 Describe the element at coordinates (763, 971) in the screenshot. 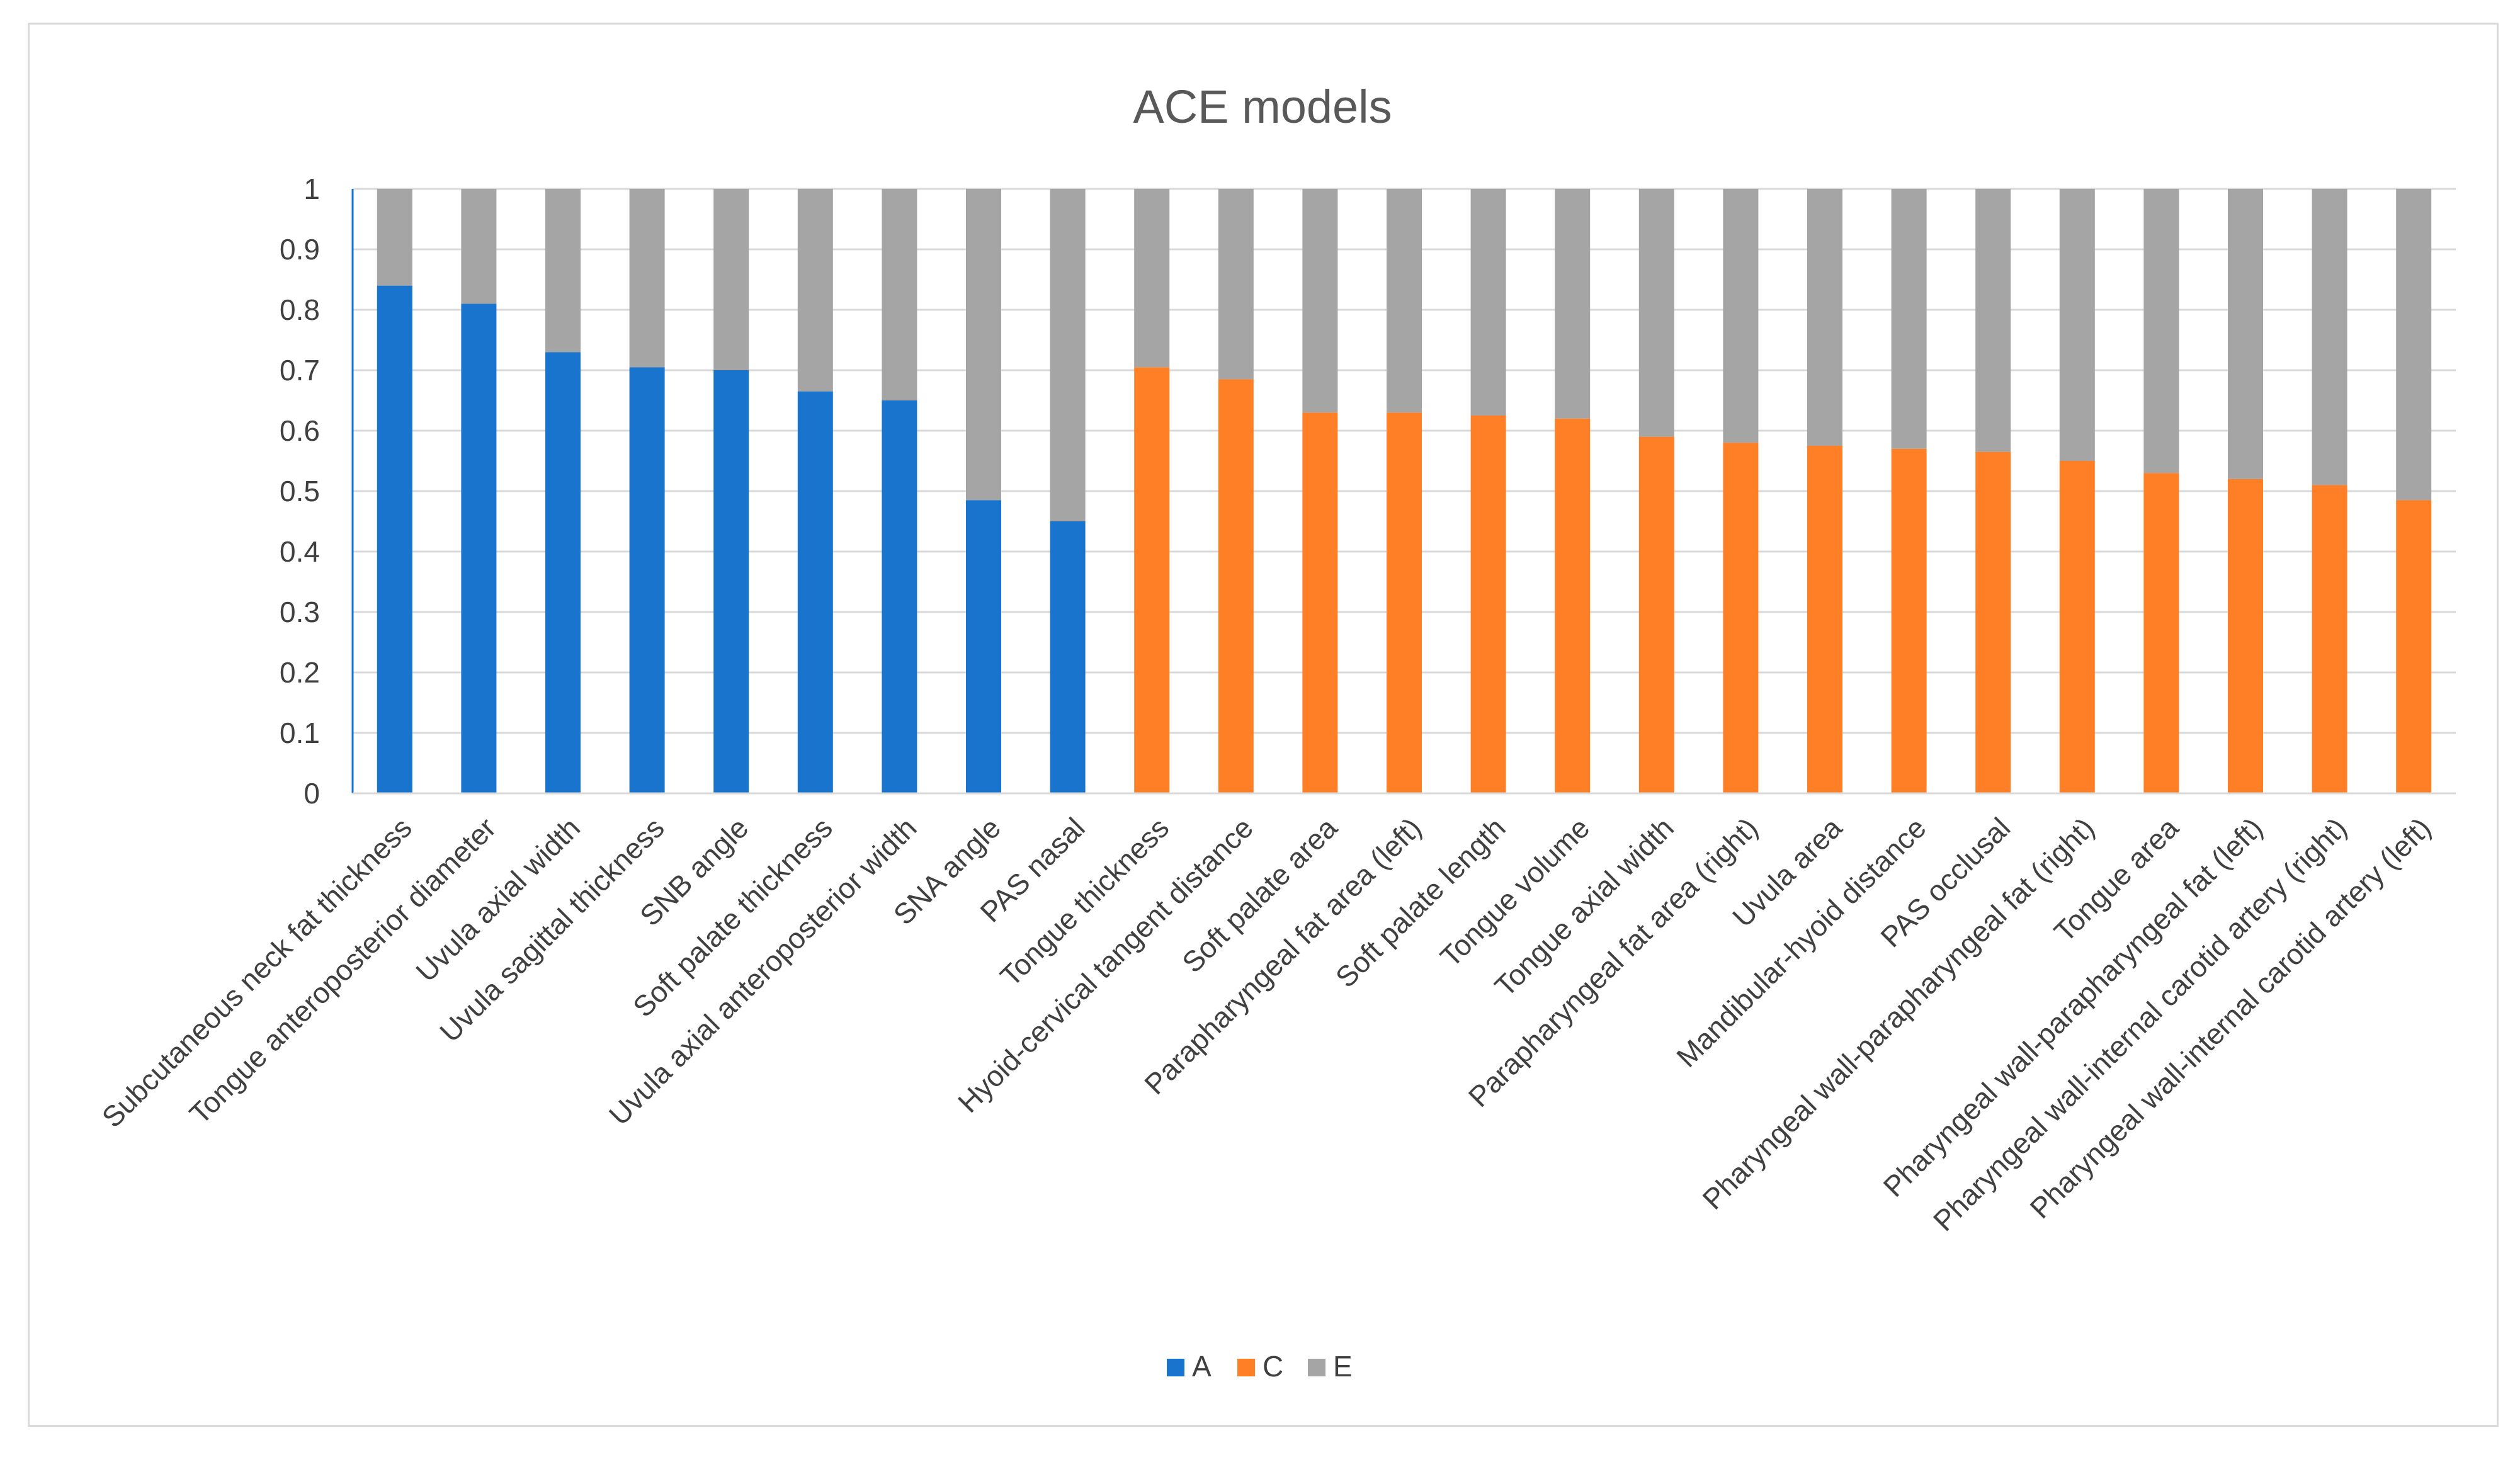

I see `x-category-label: Uvula axial anteroposterior width` at that location.